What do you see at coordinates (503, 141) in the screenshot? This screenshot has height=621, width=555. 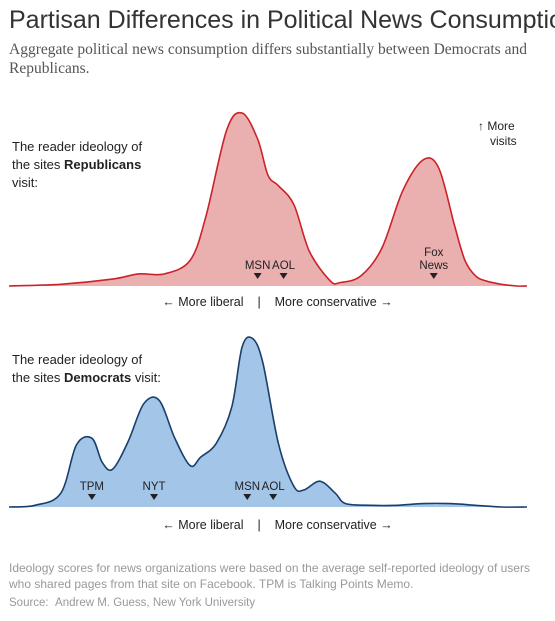 I see `more-visits-line: visits` at bounding box center [503, 141].